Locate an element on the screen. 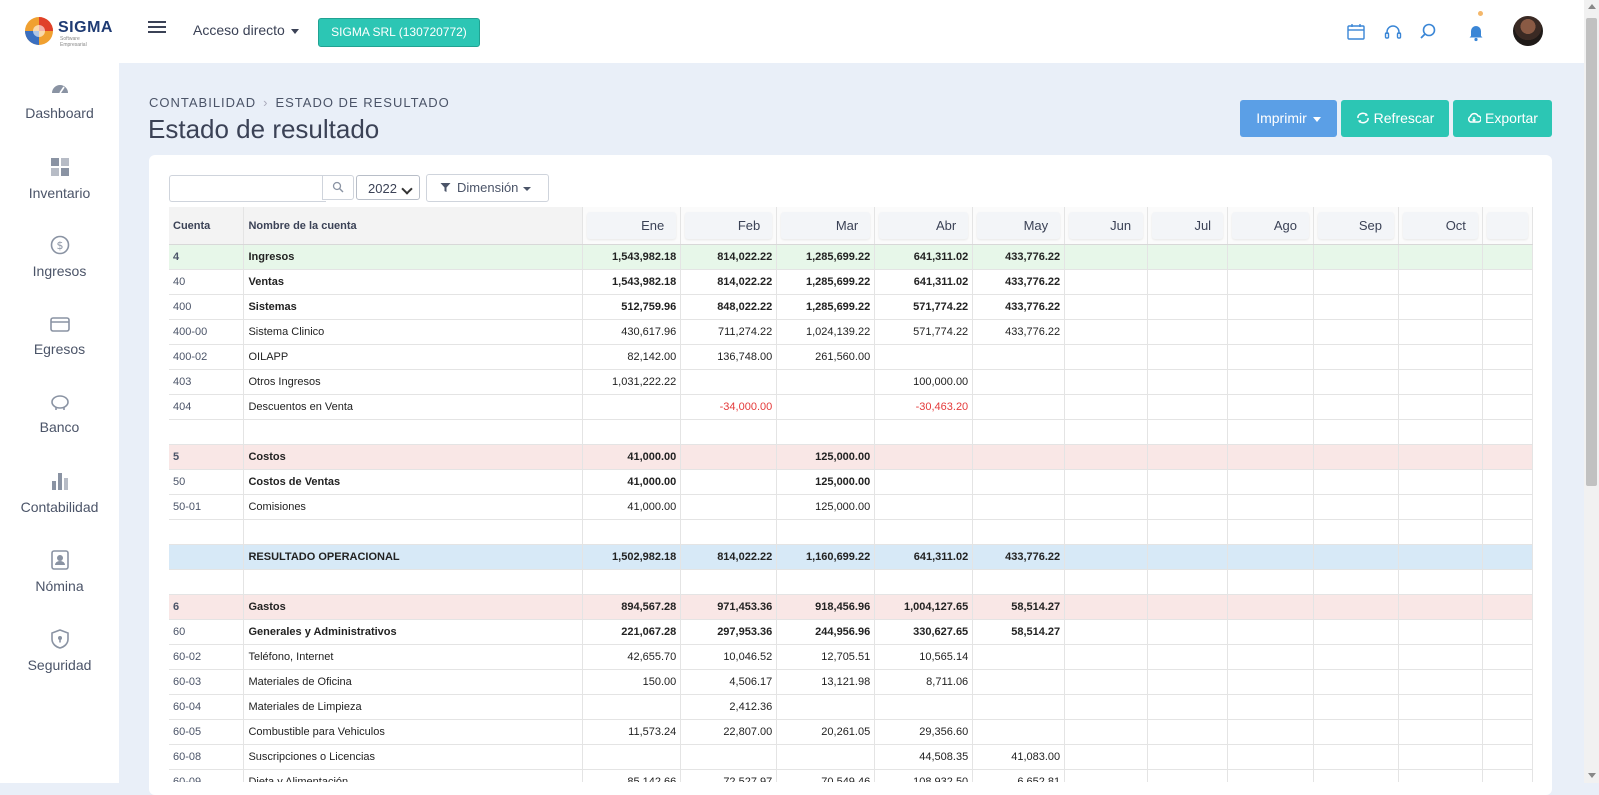 The height and width of the screenshot is (795, 1599). column-header-month: Sep is located at coordinates (1356, 226).